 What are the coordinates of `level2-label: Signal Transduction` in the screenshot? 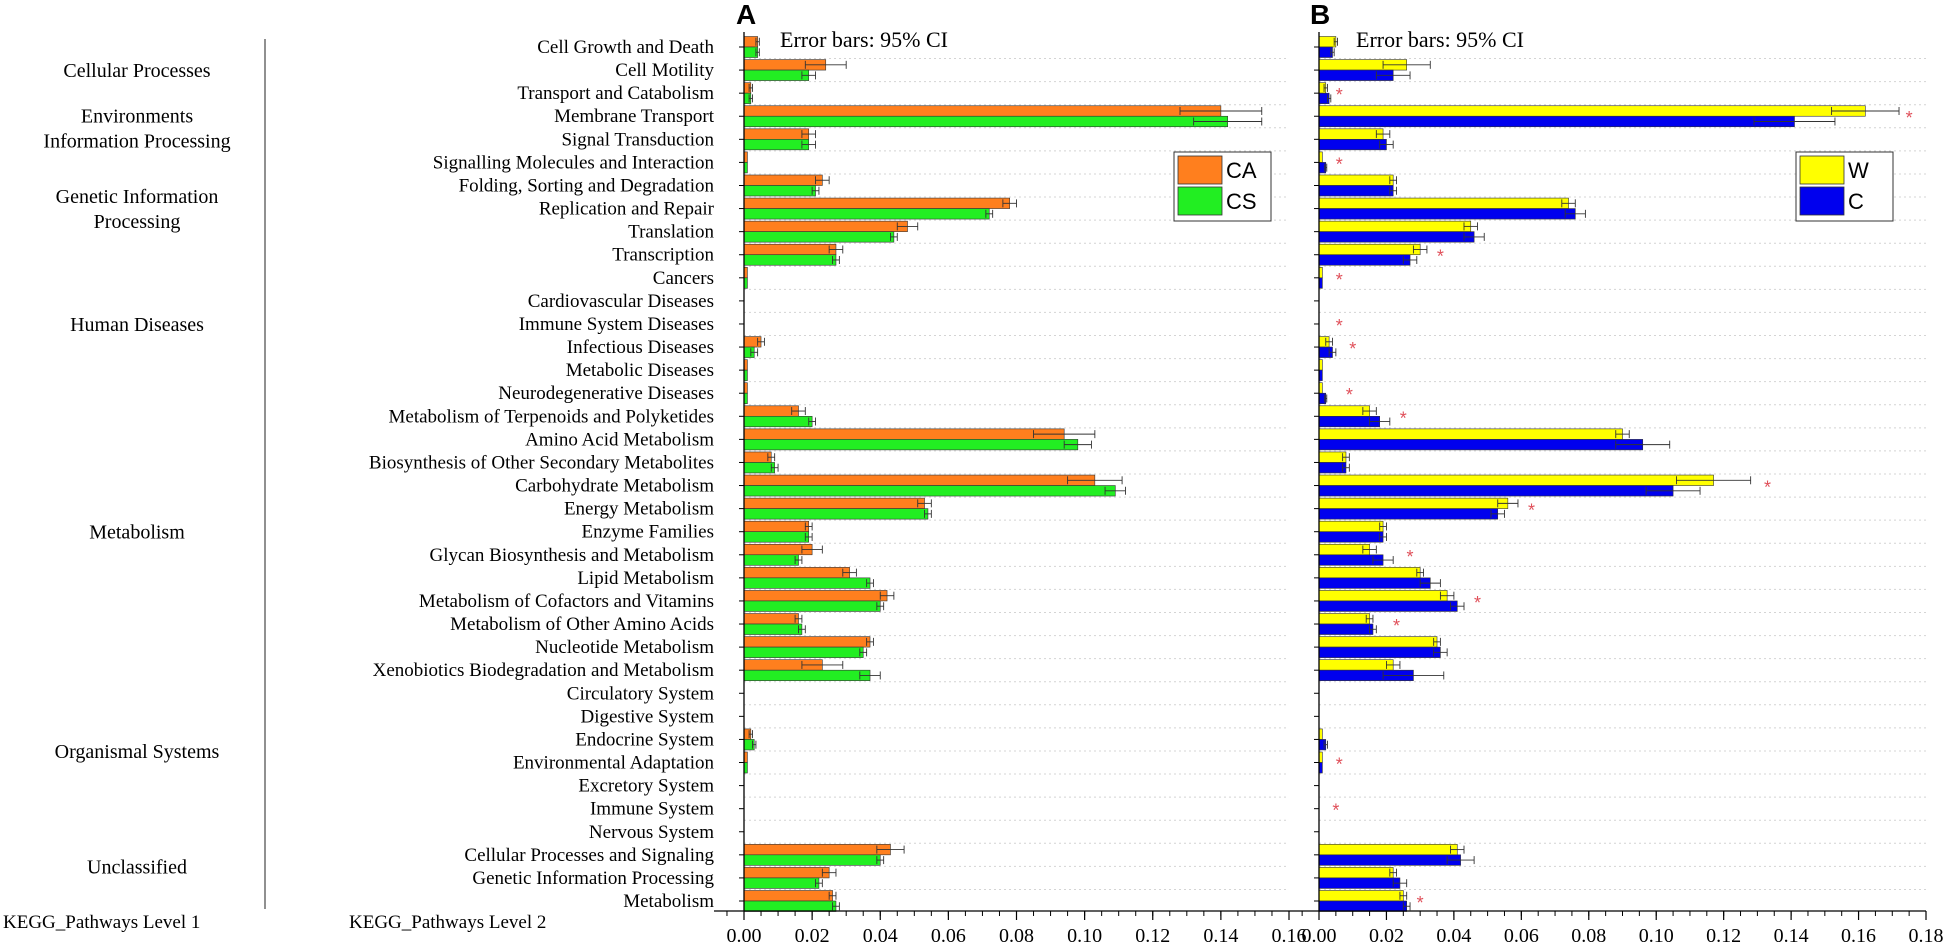 It's located at (637, 139).